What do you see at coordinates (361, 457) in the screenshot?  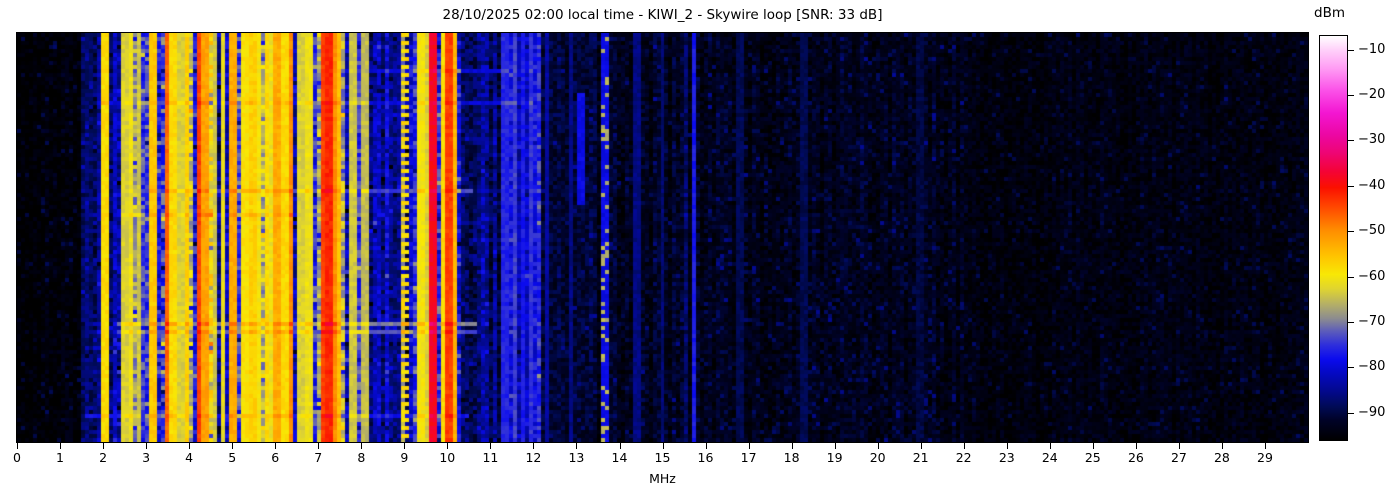 I see `x-tick-label: 8` at bounding box center [361, 457].